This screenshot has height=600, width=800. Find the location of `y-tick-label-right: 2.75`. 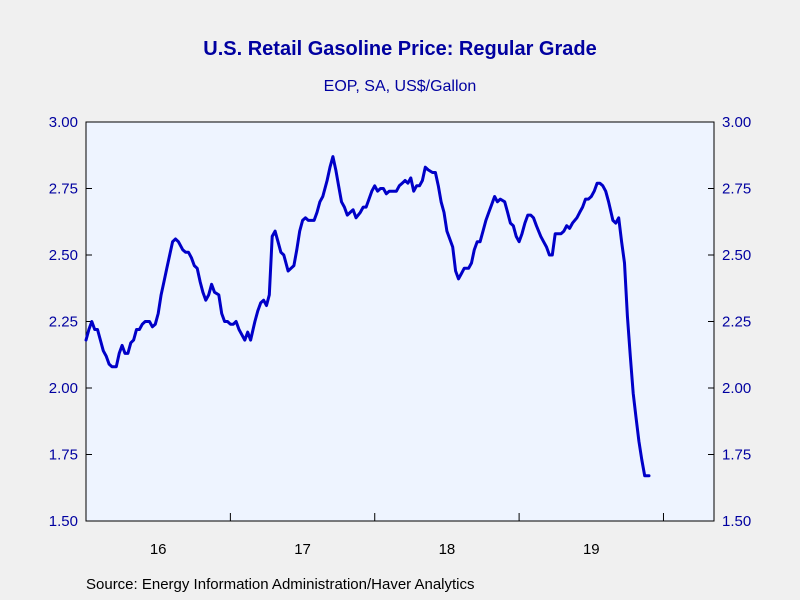

y-tick-label-right: 2.75 is located at coordinates (736, 189).